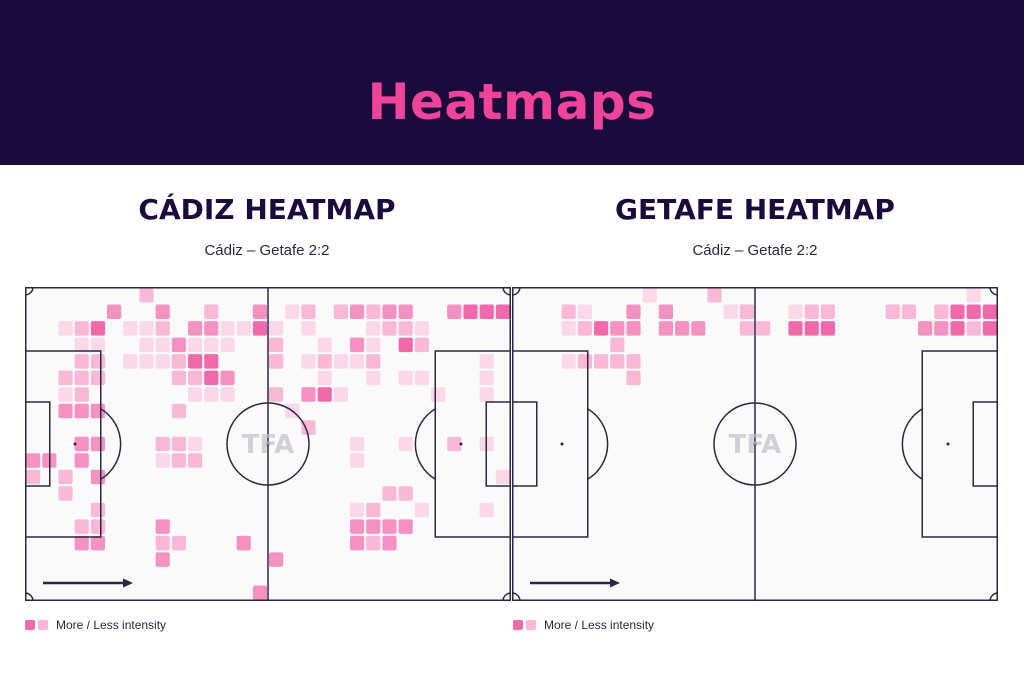  Describe the element at coordinates (779, 337) in the screenshot. I see `heatmap-cells` at that location.